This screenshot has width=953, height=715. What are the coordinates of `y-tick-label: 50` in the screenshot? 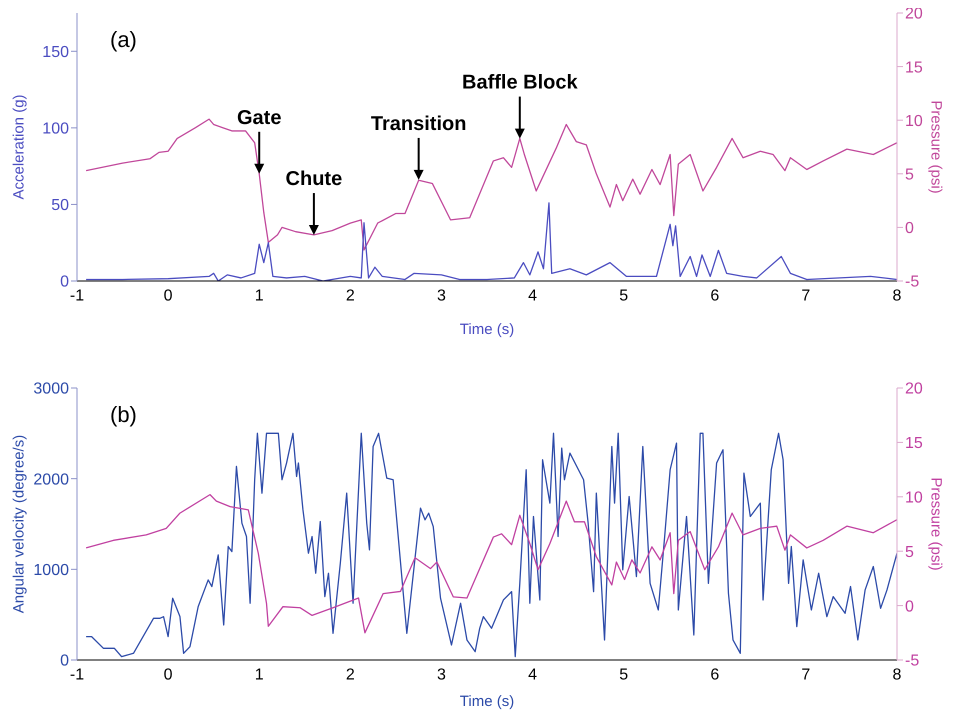 It's located at (60, 205).